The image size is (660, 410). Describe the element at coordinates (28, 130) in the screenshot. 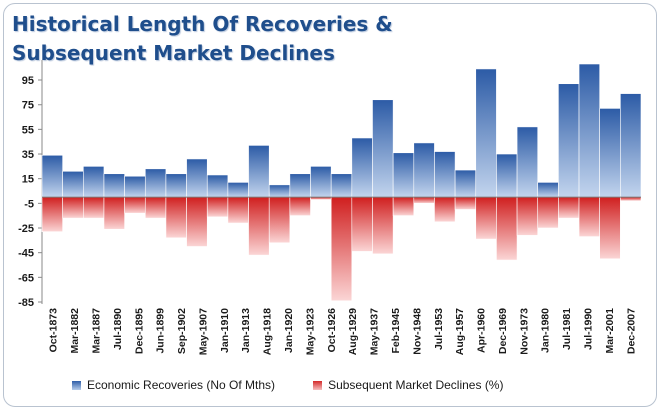

I see `y-tick-label: 55` at that location.